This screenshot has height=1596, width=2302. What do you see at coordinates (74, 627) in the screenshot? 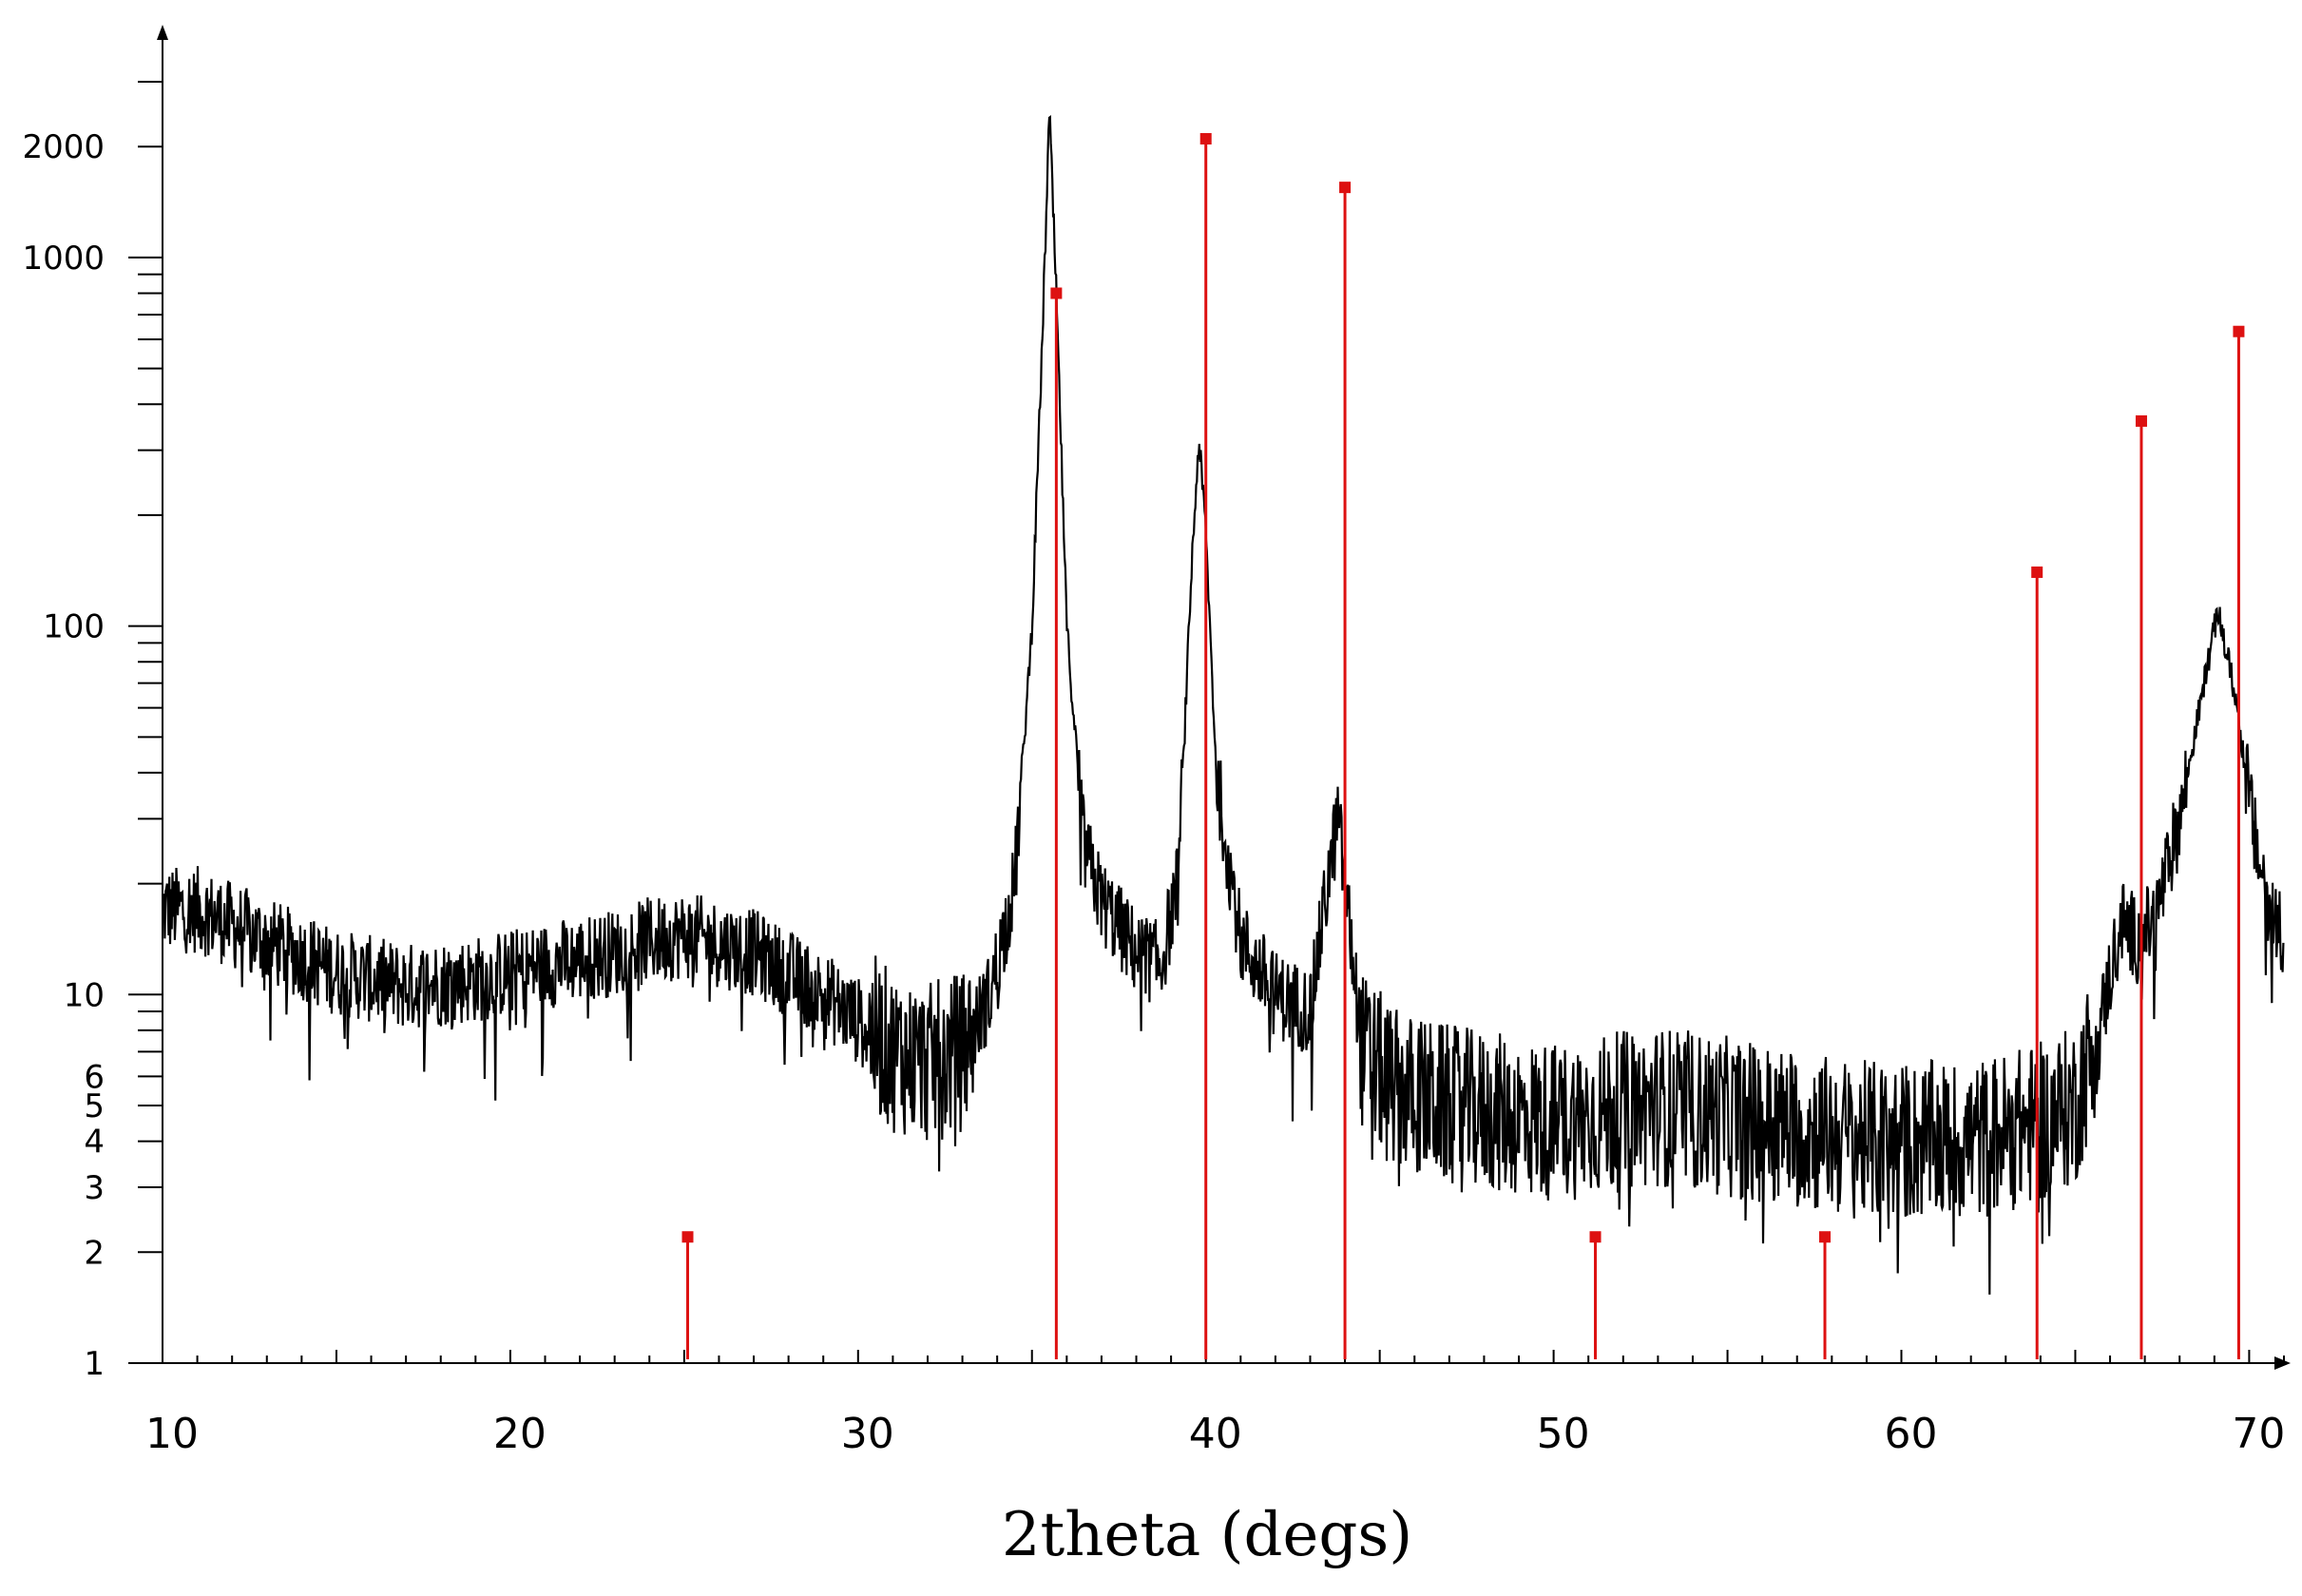
I see `y-tick-label: 100` at bounding box center [74, 627].